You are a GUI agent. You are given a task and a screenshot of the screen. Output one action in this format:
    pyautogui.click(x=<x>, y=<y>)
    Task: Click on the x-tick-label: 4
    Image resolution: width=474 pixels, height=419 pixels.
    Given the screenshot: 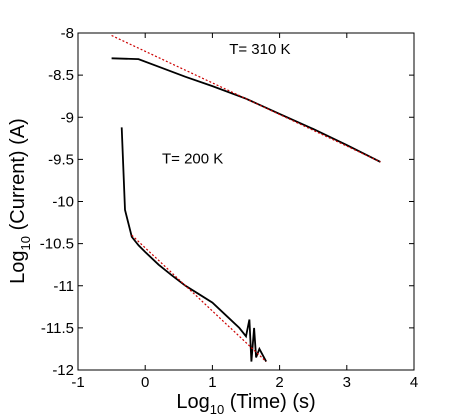 What is the action you would take?
    pyautogui.click(x=414, y=382)
    